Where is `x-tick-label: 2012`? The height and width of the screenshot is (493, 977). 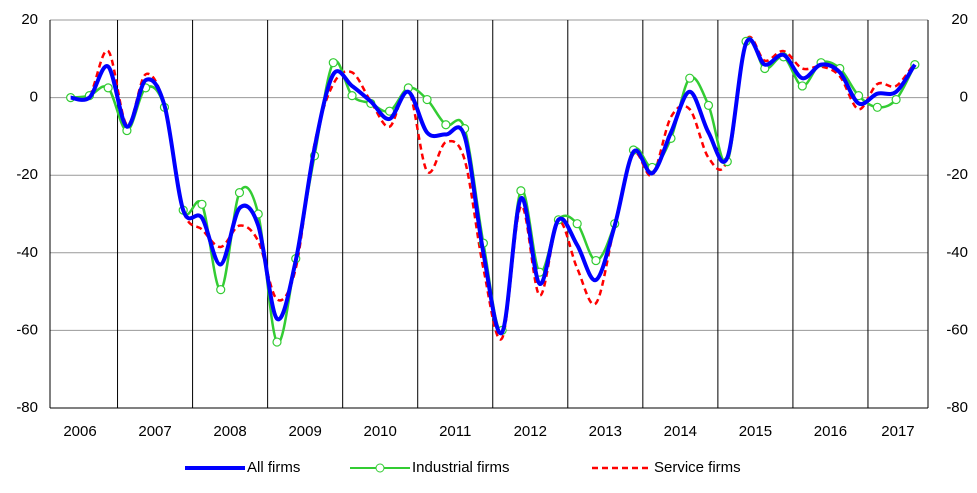 x-tick-label: 2012 is located at coordinates (530, 431).